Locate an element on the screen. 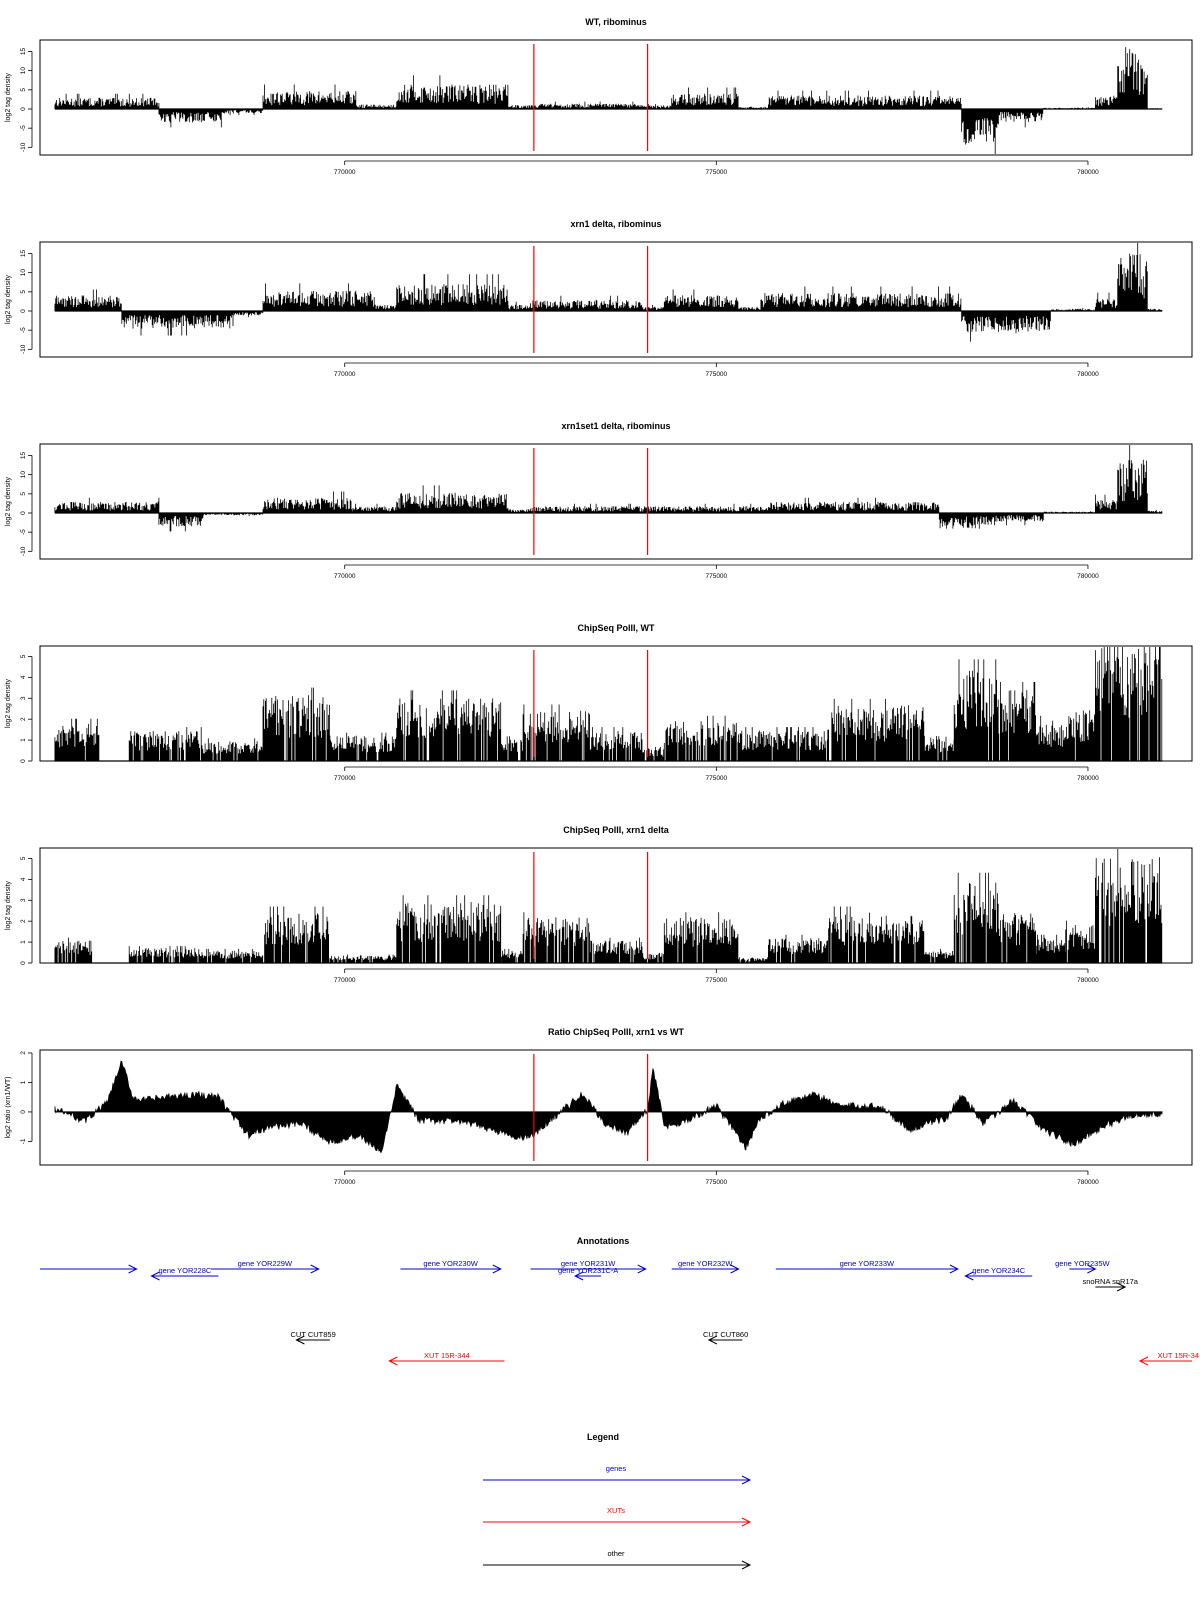  feature-label: gene YOR233W is located at coordinates (867, 1263).